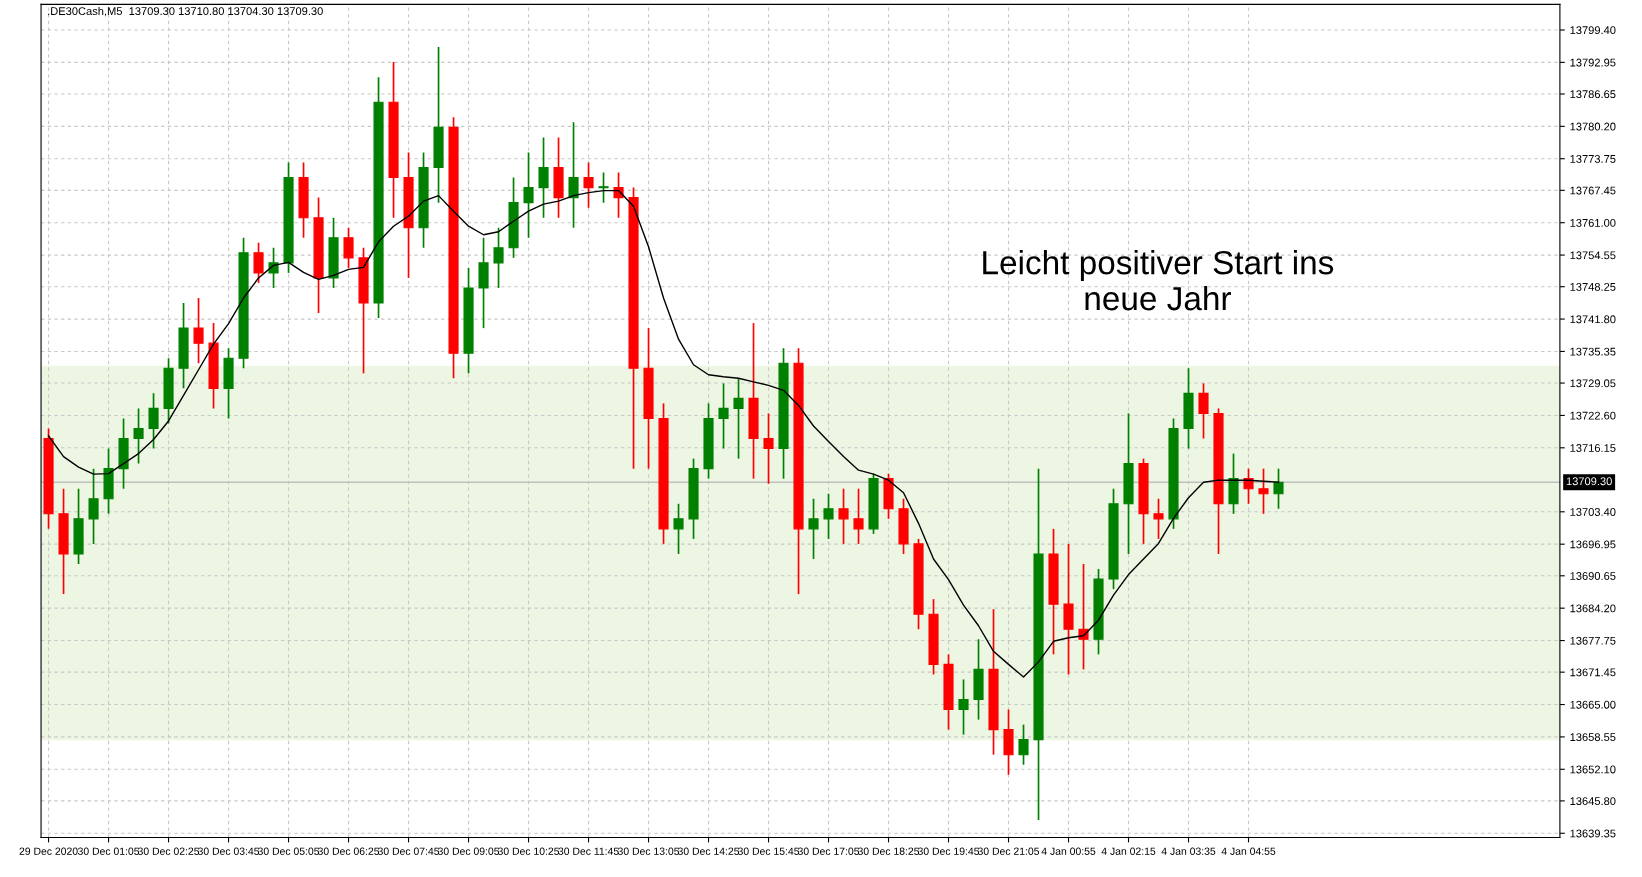 This screenshot has height=877, width=1642. Describe the element at coordinates (1593, 512) in the screenshot. I see `y-tick-label: 13703.40` at that location.